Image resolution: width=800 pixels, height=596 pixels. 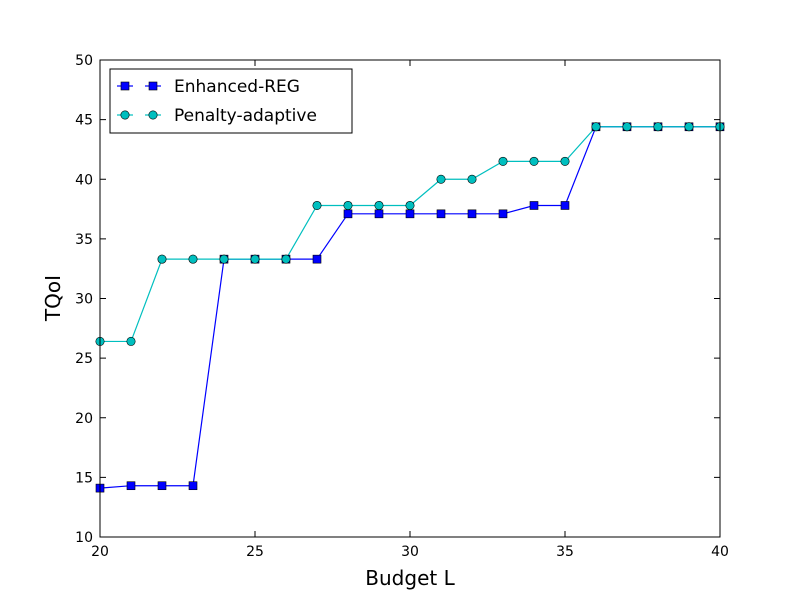 I want to click on y-tick-label: 45, so click(x=84, y=121).